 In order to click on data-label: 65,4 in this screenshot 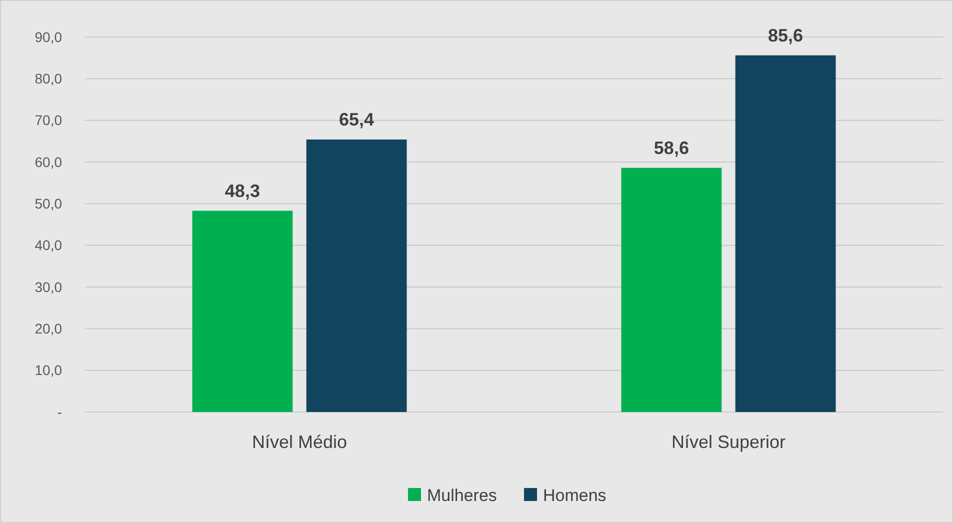, I will do `click(356, 120)`.